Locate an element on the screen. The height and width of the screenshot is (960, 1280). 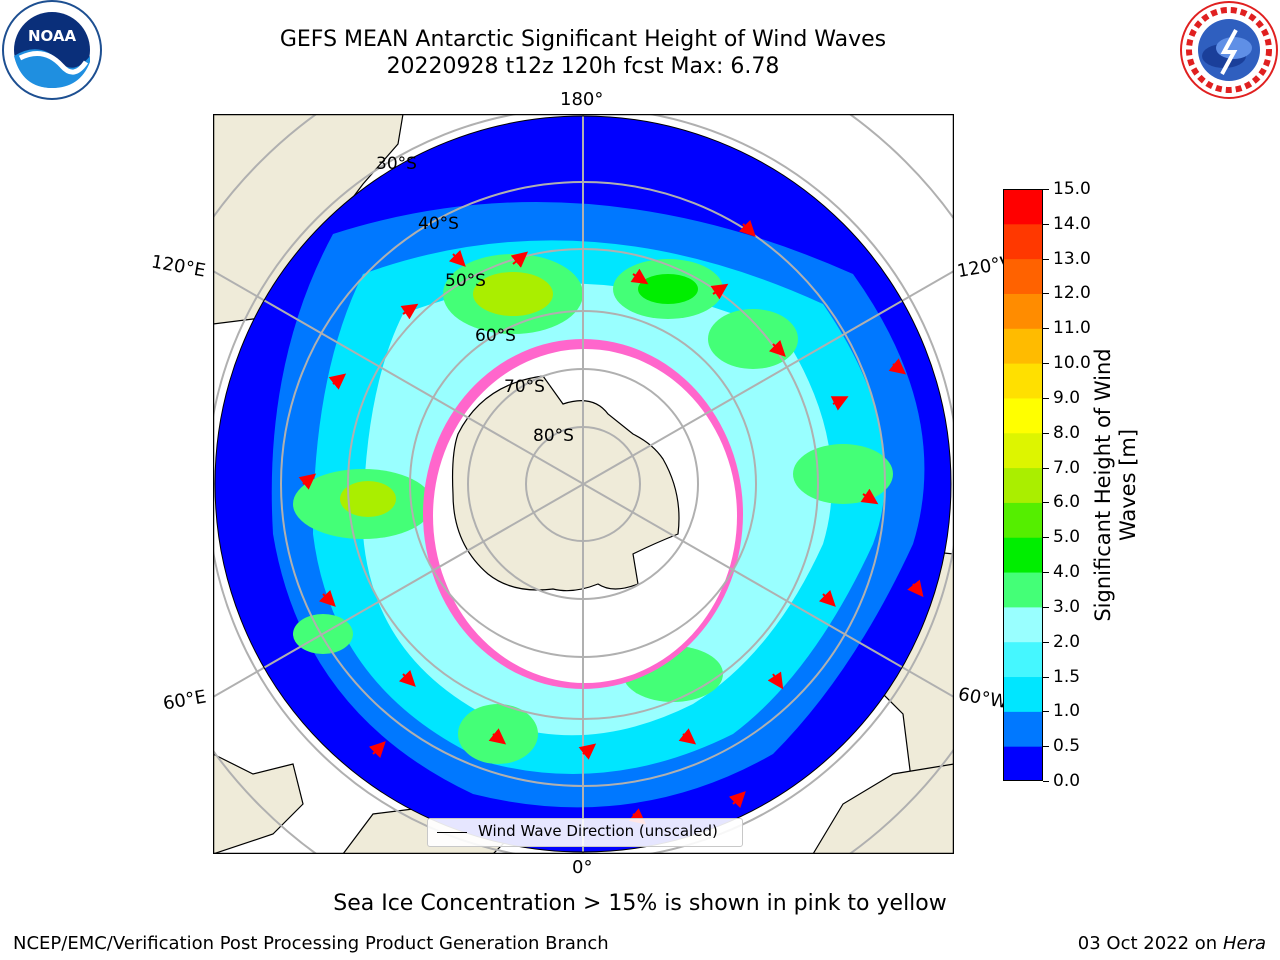
colorbar-label: Significant Height of Wind Waves [m] is located at coordinates (1116, 484).